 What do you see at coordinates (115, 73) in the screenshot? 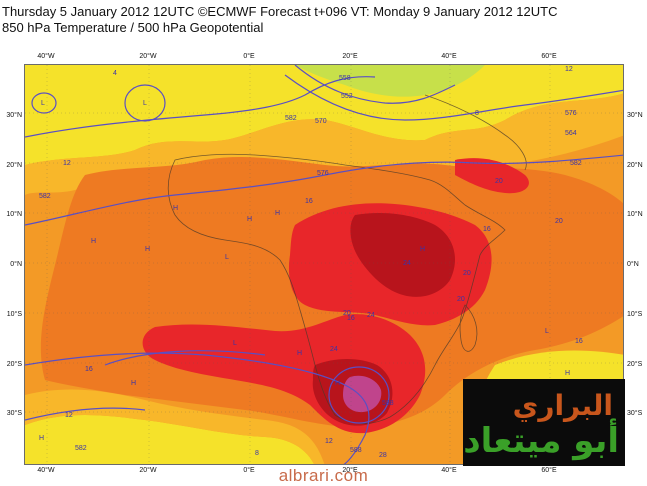
I see `temp-label: 4` at bounding box center [115, 73].